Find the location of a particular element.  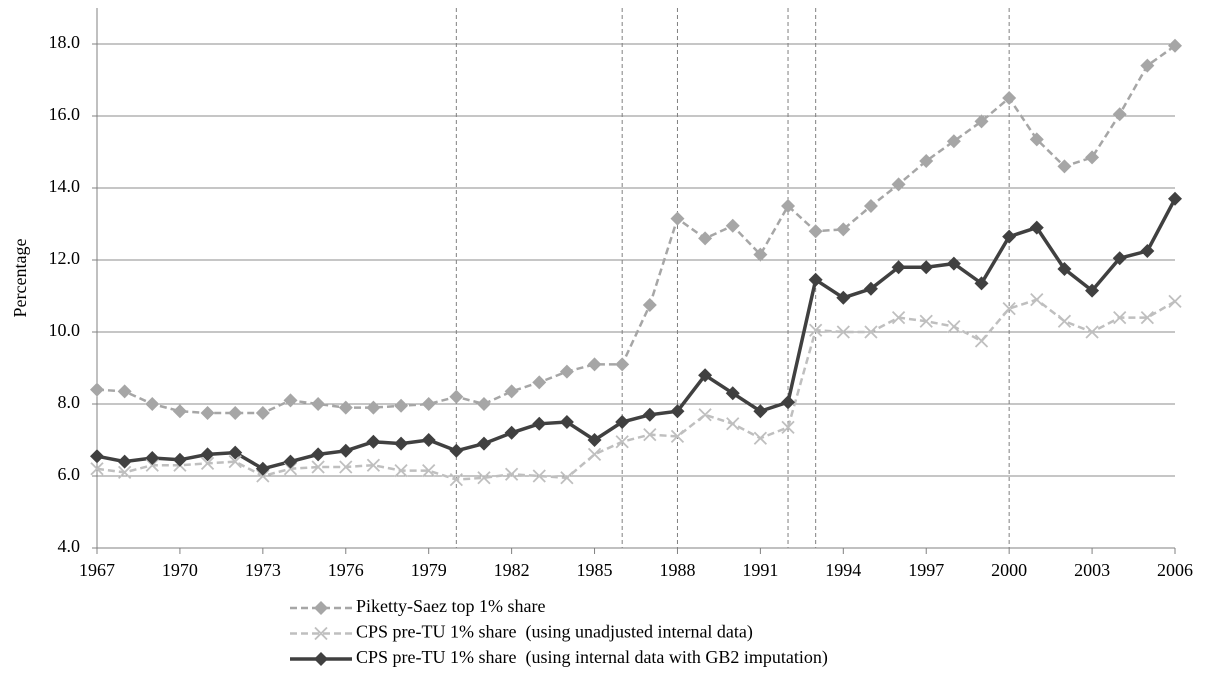

x-tick-label: 1994 is located at coordinates (843, 570).